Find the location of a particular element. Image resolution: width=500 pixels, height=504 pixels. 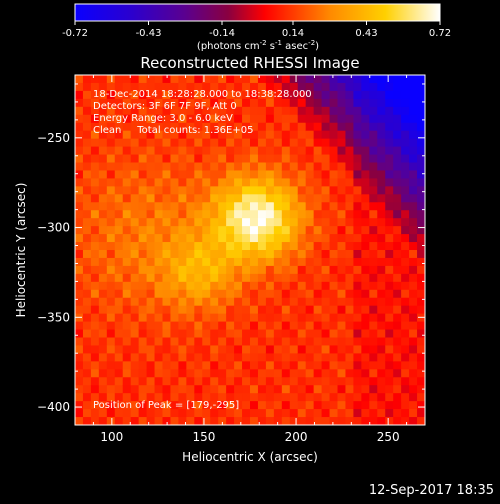

colorbar is located at coordinates (257, 12).